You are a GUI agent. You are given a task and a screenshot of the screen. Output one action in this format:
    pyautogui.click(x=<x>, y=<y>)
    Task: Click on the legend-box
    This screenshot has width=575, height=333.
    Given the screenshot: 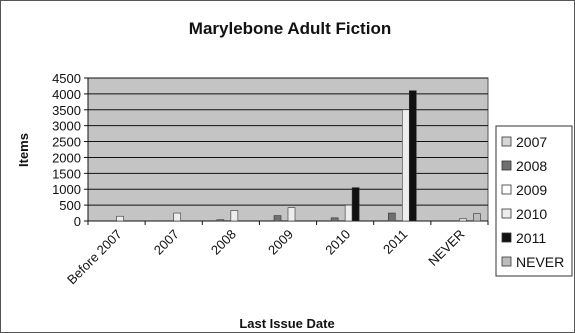 What is the action you would take?
    pyautogui.click(x=534, y=201)
    